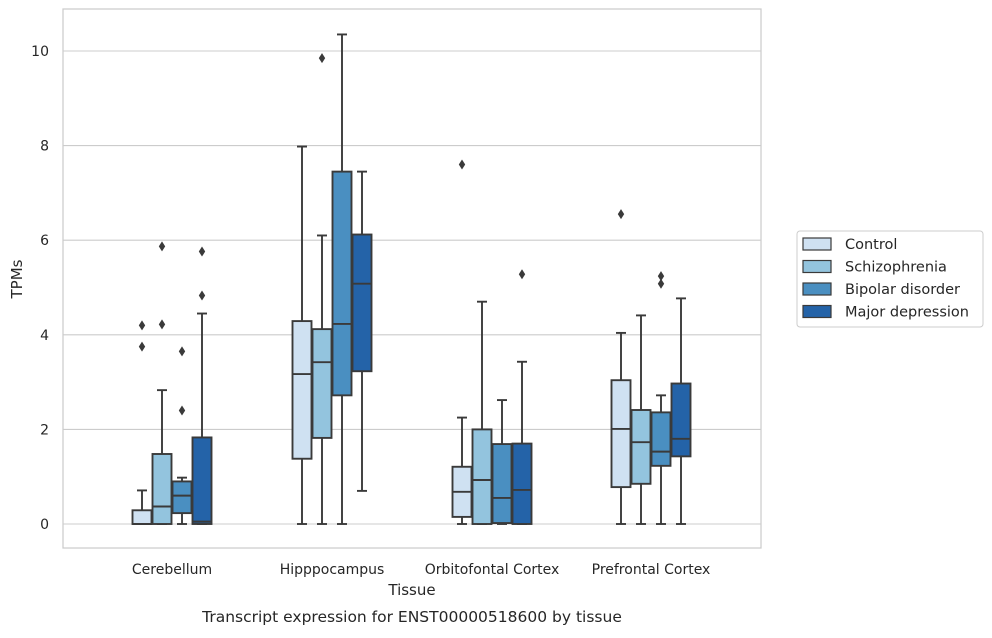 Image resolution: width=992 pixels, height=638 pixels. What do you see at coordinates (896, 268) in the screenshot?
I see `legend-label: Schizophrenia` at bounding box center [896, 268].